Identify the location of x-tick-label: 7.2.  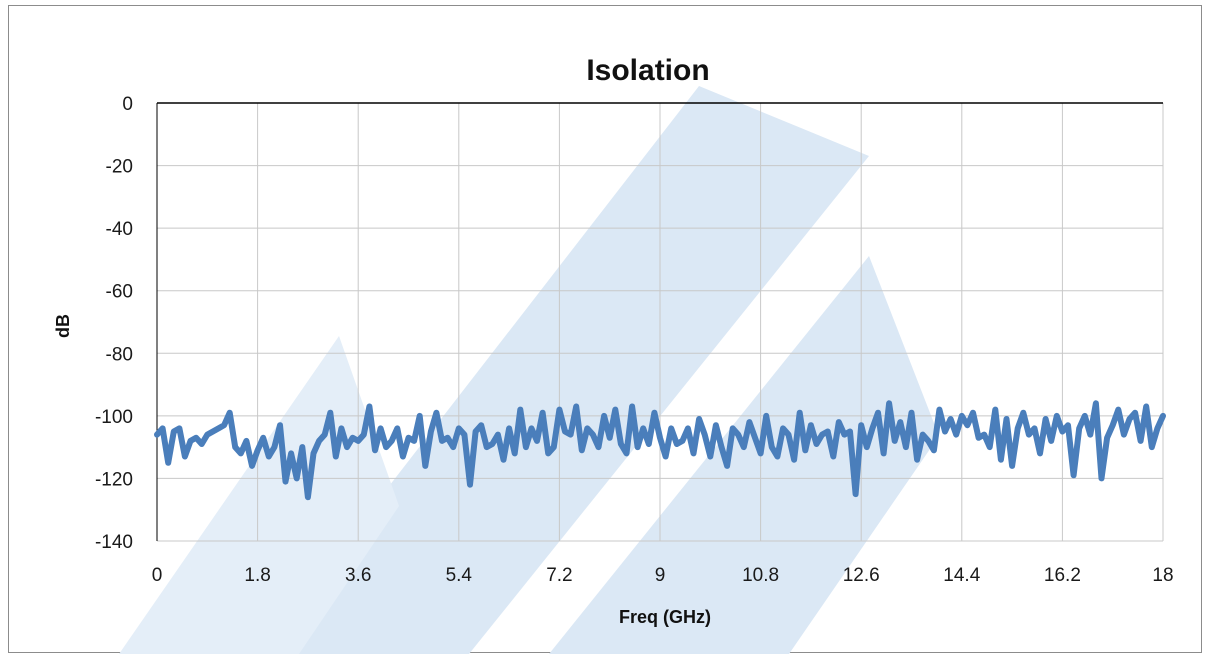
(559, 575).